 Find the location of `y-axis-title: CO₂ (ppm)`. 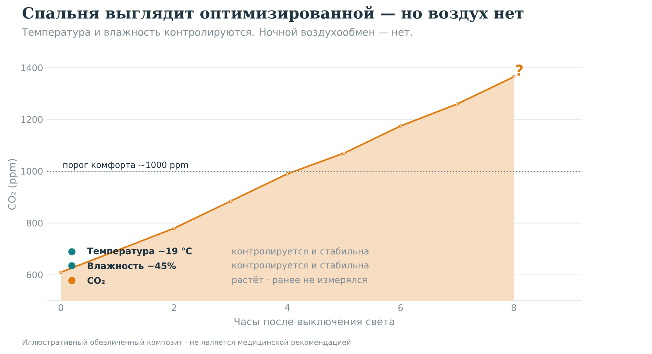

y-axis-title: CO₂ (ppm) is located at coordinates (13, 184).